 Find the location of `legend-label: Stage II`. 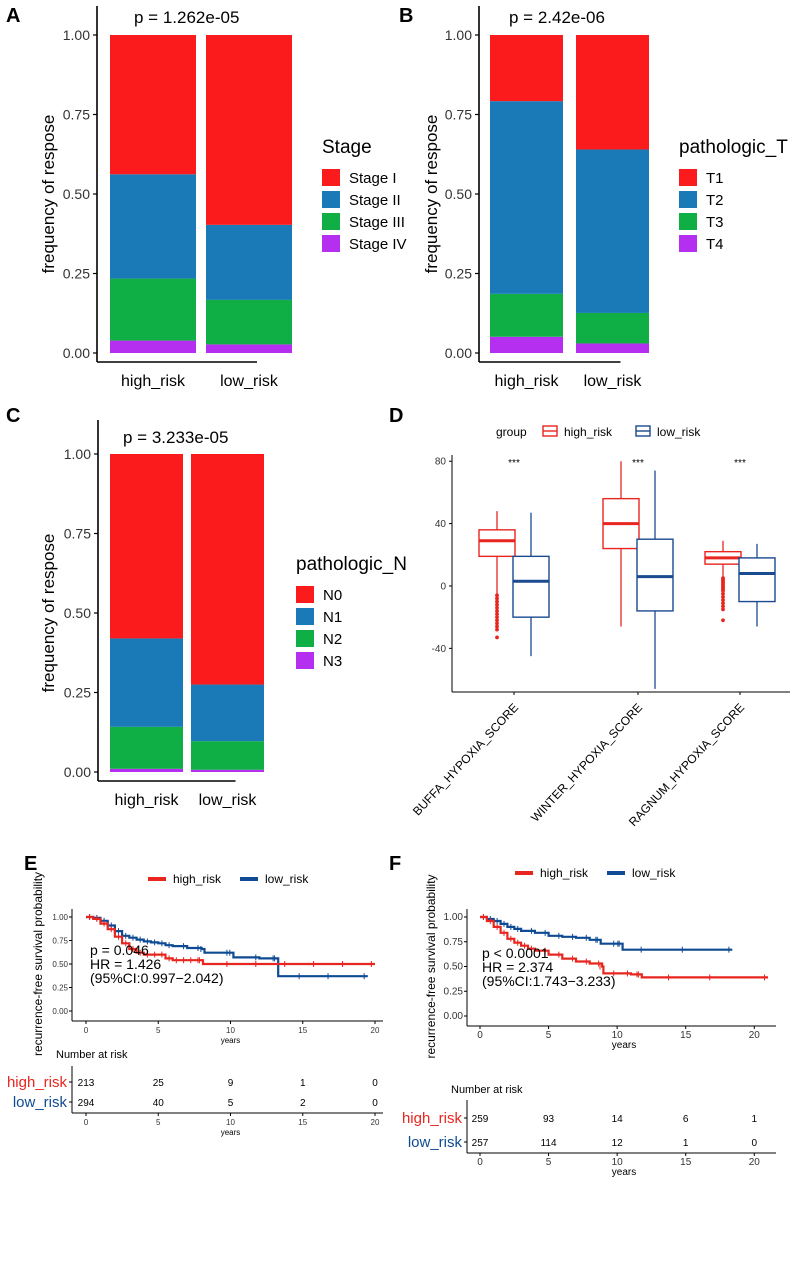

legend-label: Stage II is located at coordinates (375, 200).